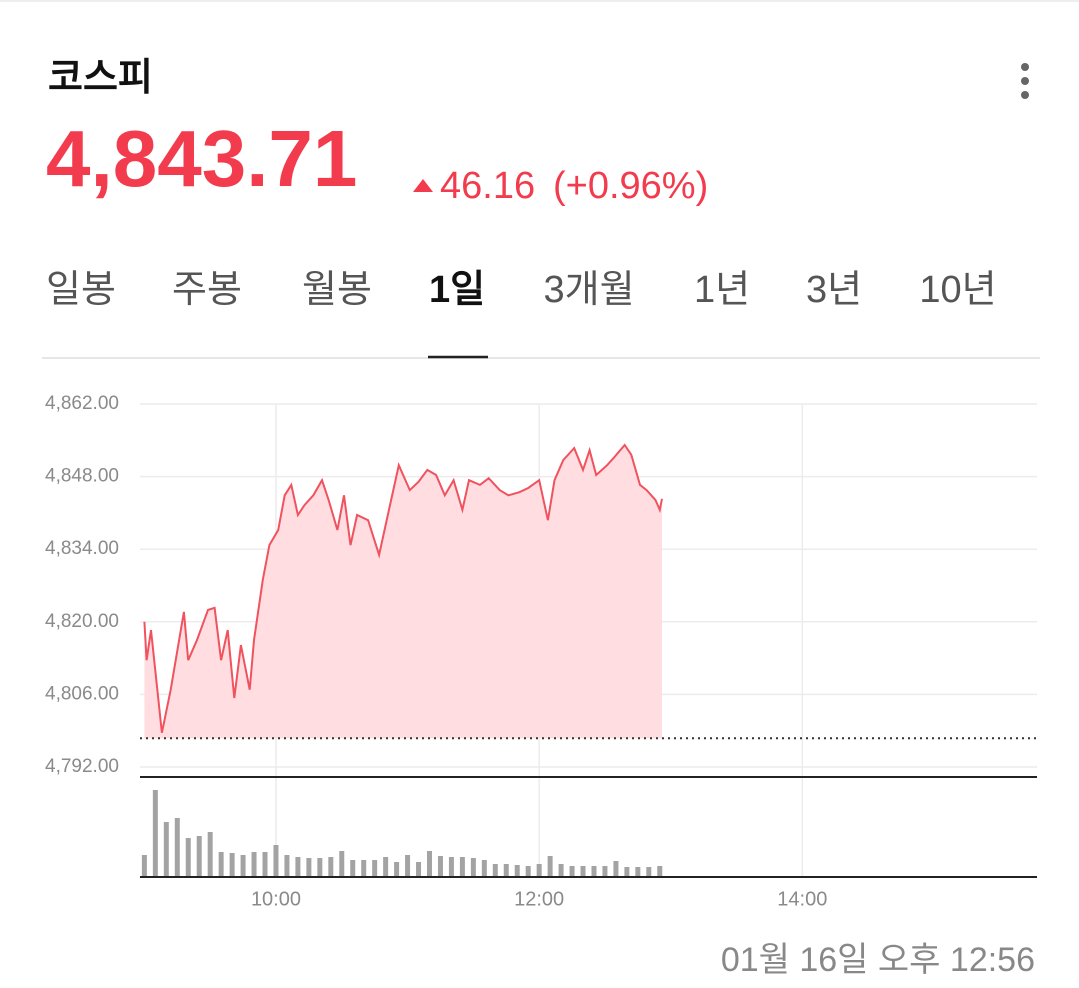 The height and width of the screenshot is (988, 1079). What do you see at coordinates (100, 78) in the screenshot?
I see `index-title: 코스피` at bounding box center [100, 78].